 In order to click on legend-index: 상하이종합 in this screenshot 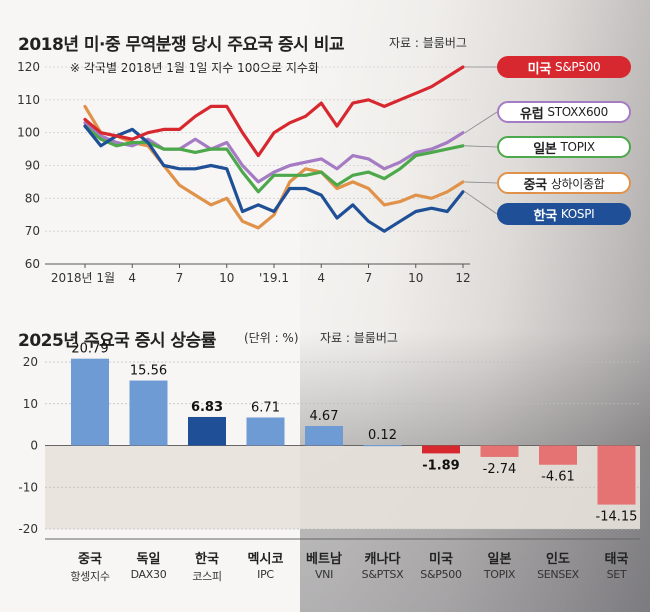, I will do `click(577, 183)`.